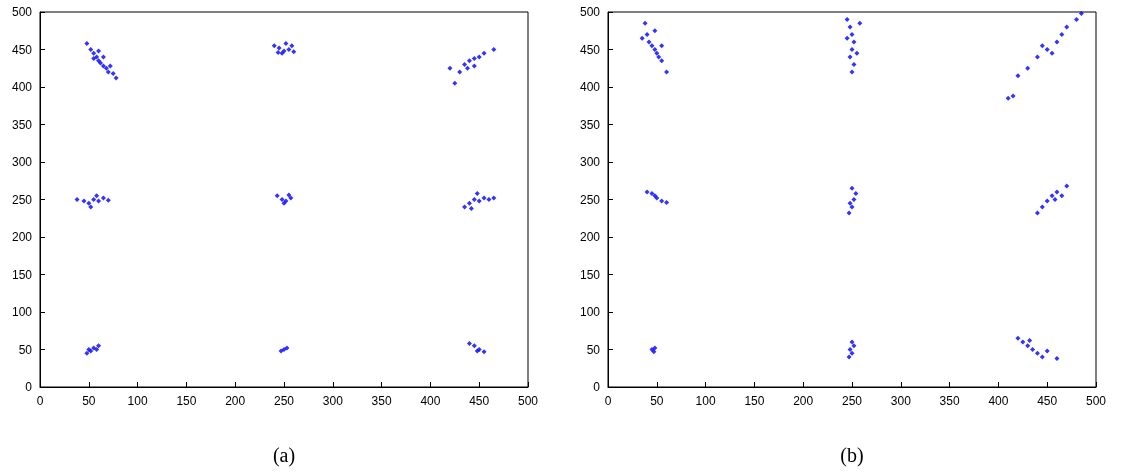  Describe the element at coordinates (284, 455) in the screenshot. I see `text: (a)` at that location.